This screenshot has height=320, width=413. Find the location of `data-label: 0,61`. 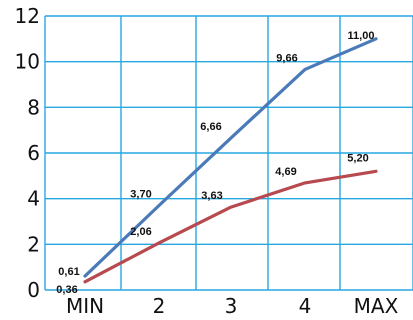

data-label: 0,61 is located at coordinates (68, 272).